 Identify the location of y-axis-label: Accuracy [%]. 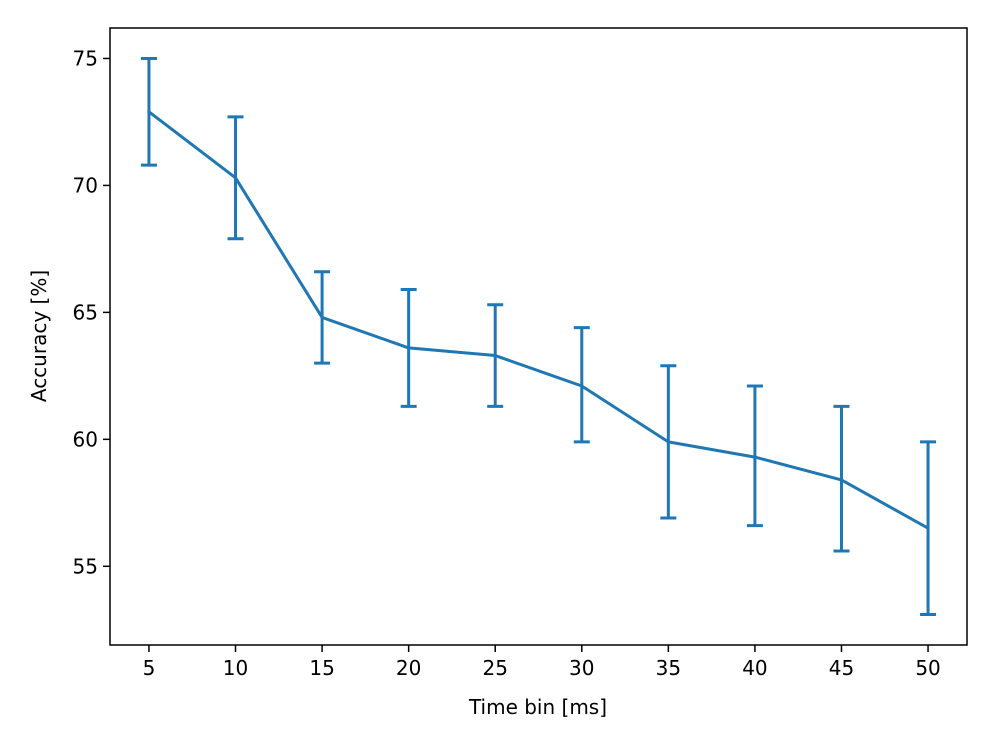
(39, 336).